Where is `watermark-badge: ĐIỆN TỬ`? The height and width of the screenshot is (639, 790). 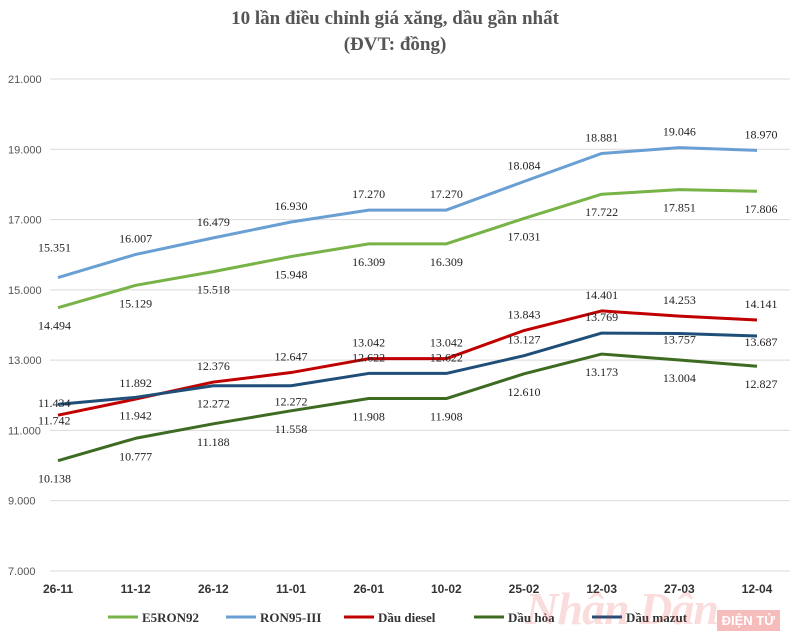 watermark-badge: ĐIỆN TỬ is located at coordinates (748, 620).